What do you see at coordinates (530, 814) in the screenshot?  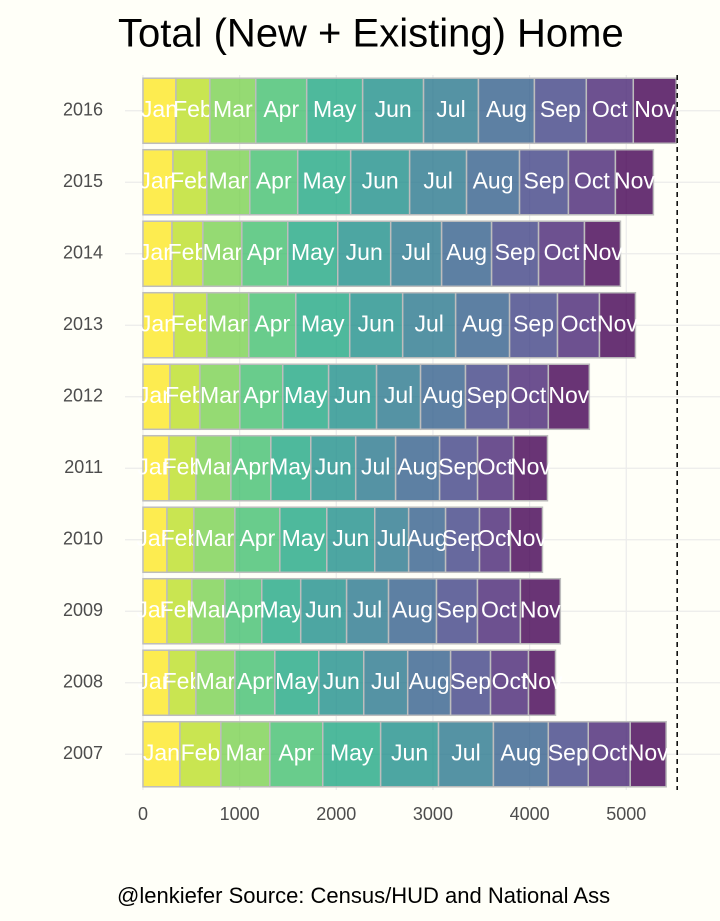 I see `x-tick-label: 4000` at bounding box center [530, 814].